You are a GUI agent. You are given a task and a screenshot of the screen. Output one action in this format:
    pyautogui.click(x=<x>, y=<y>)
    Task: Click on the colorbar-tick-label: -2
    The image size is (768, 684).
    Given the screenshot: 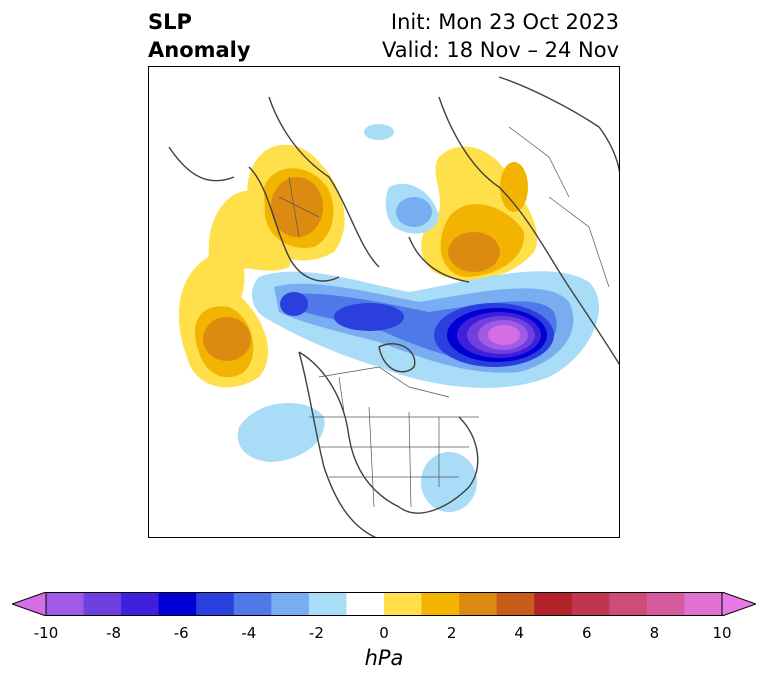 What is the action you would take?
    pyautogui.click(x=316, y=633)
    